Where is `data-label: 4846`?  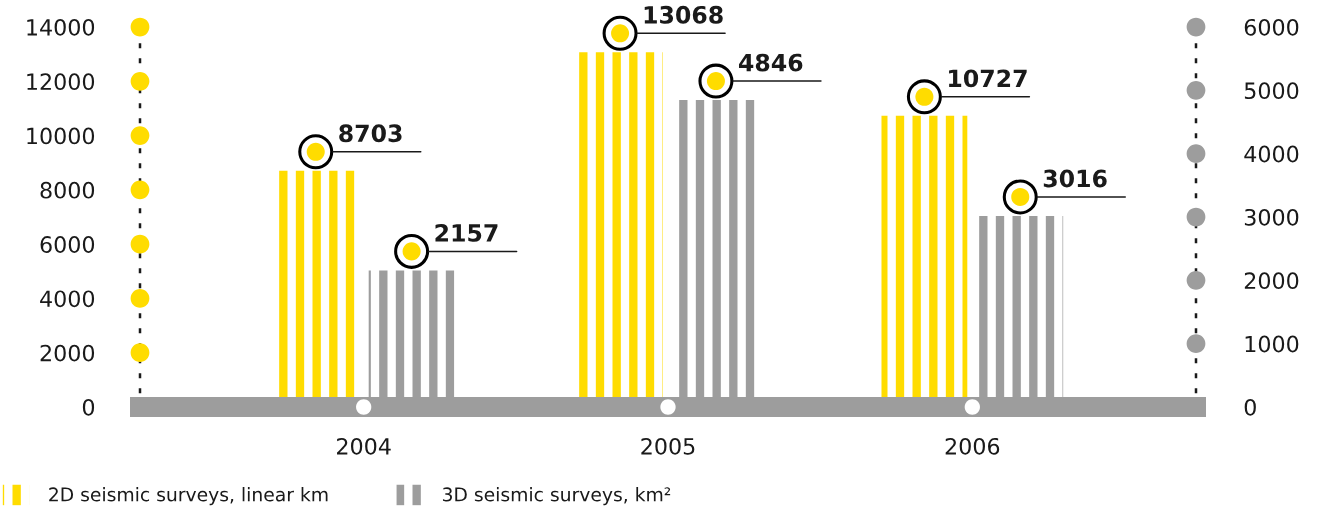
data-label: 4846 is located at coordinates (770, 62).